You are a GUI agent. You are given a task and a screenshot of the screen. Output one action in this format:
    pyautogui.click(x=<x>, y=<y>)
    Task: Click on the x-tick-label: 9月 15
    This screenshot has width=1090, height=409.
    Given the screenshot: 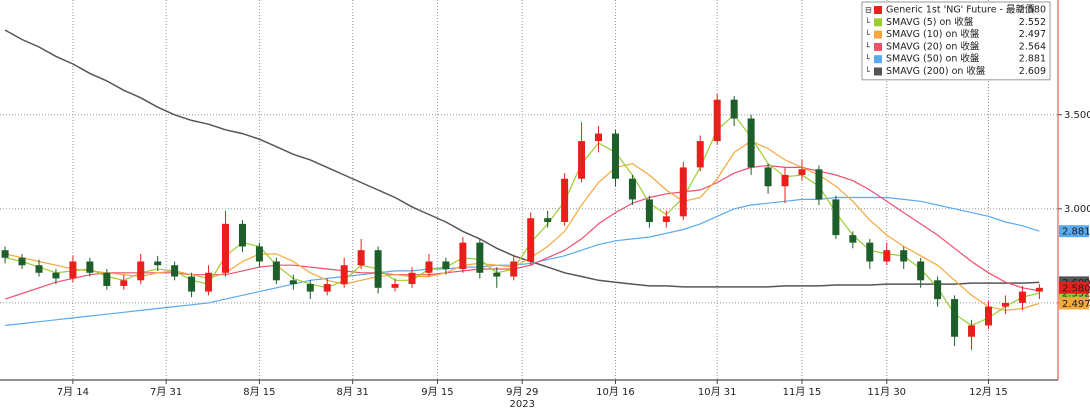 What is the action you would take?
    pyautogui.click(x=437, y=392)
    